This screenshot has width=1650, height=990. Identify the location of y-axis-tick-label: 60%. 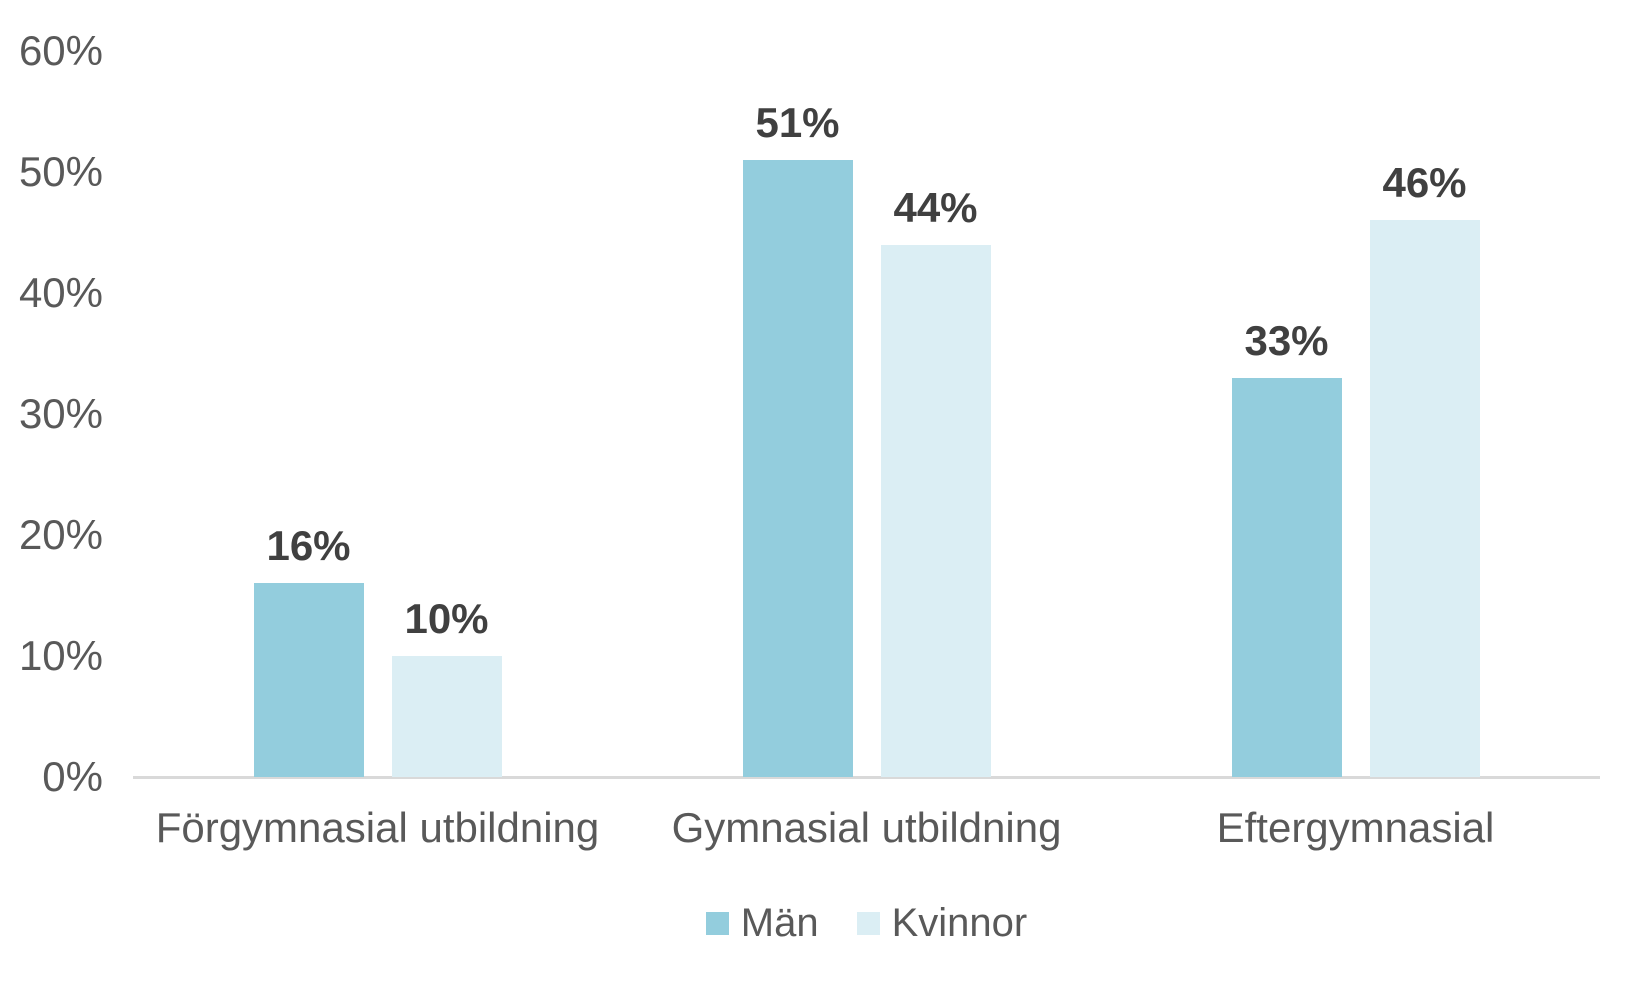
(60, 50).